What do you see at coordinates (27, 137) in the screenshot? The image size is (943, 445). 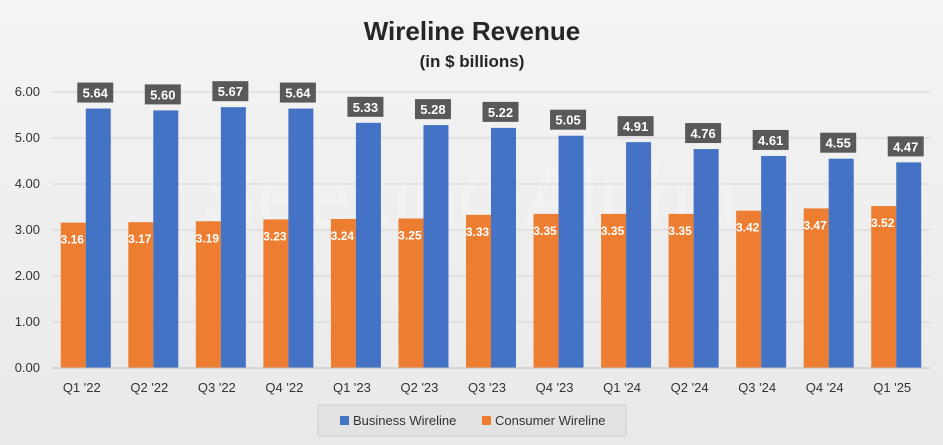 I see `y-tick-label: 5.00` at bounding box center [27, 137].